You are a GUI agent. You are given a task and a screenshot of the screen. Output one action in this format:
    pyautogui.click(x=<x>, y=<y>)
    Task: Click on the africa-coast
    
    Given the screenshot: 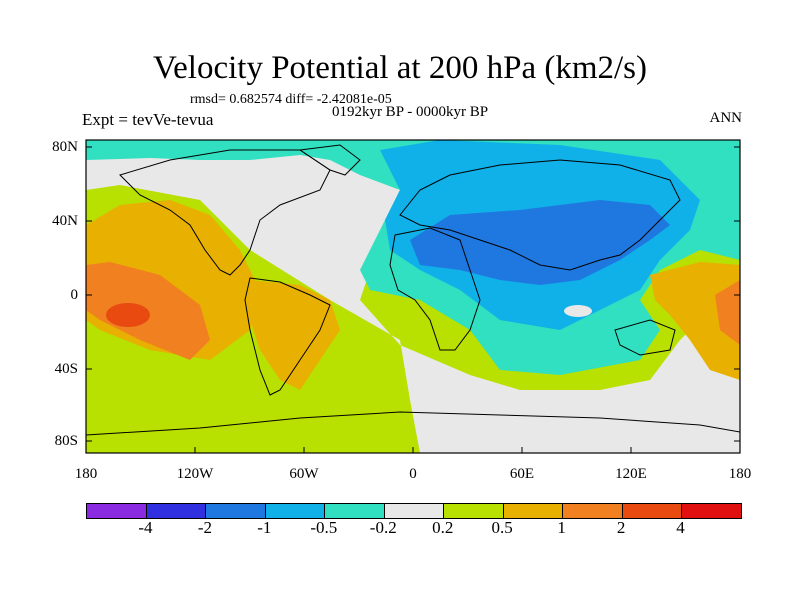 What is the action you would take?
    pyautogui.click(x=435, y=289)
    